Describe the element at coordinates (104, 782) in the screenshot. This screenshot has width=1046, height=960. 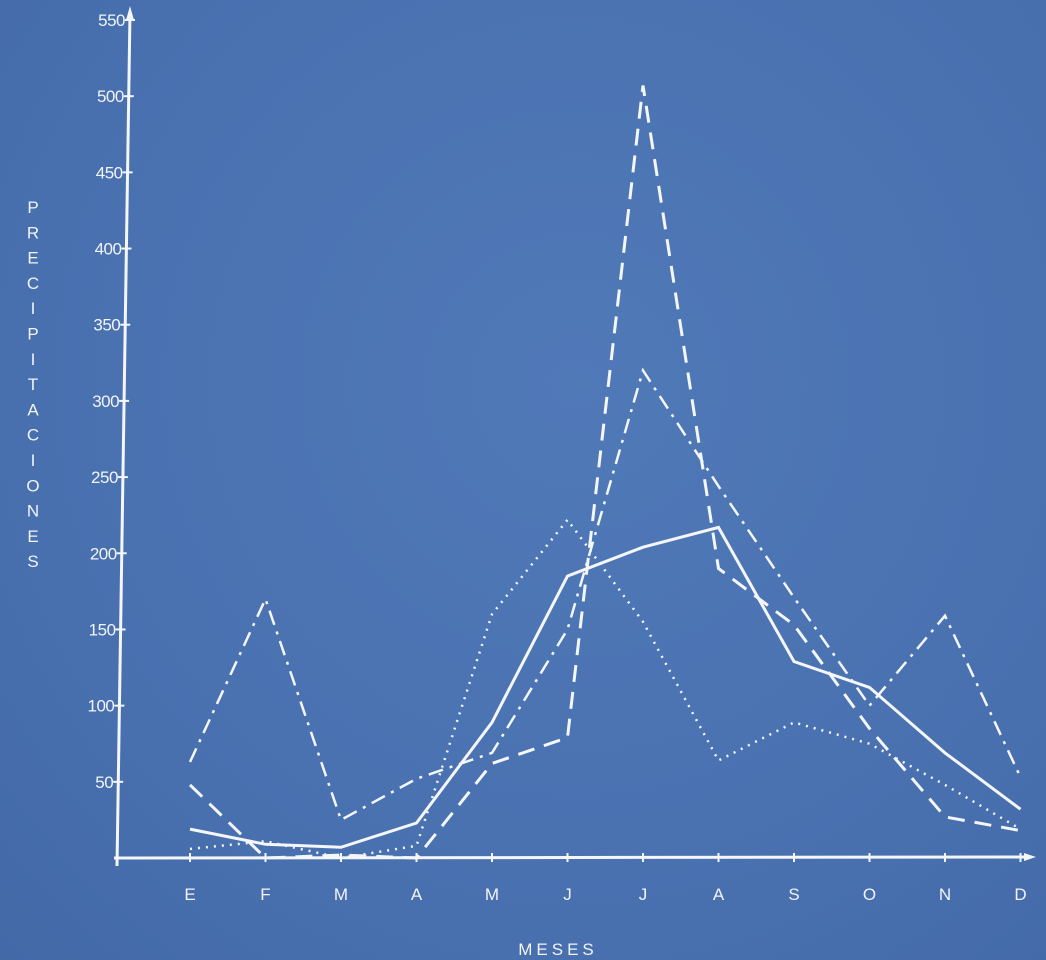
I see `y-tick-label: 50` at that location.